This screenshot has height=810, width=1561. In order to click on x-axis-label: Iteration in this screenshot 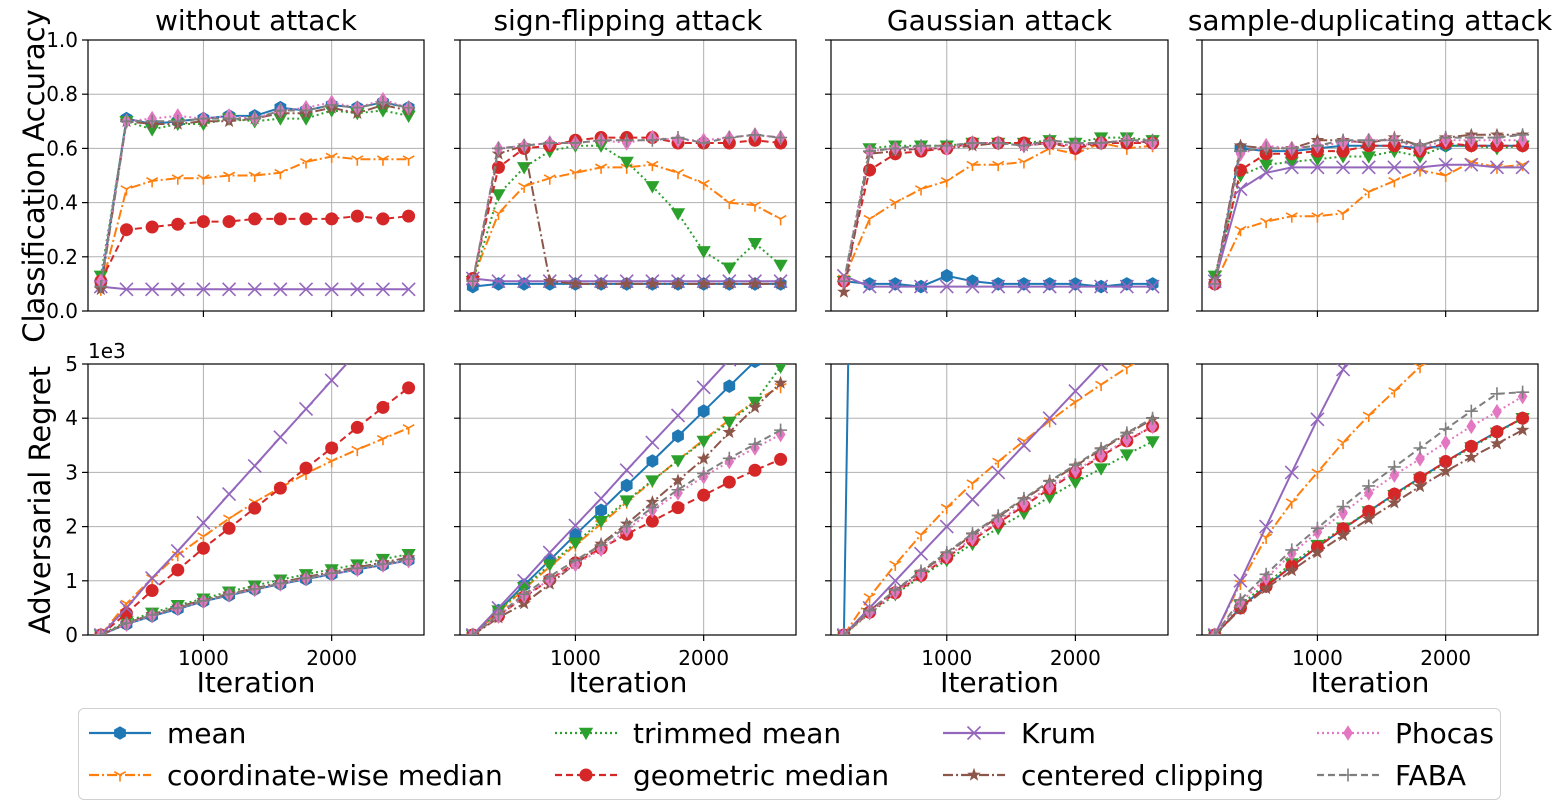, I will do `click(999, 682)`.